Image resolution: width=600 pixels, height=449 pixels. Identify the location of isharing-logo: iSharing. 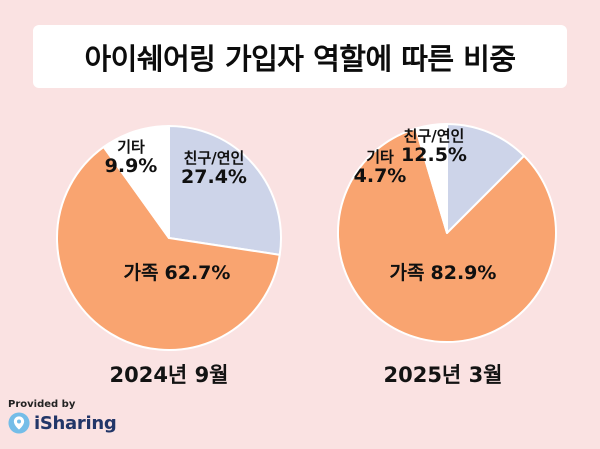
(62, 423).